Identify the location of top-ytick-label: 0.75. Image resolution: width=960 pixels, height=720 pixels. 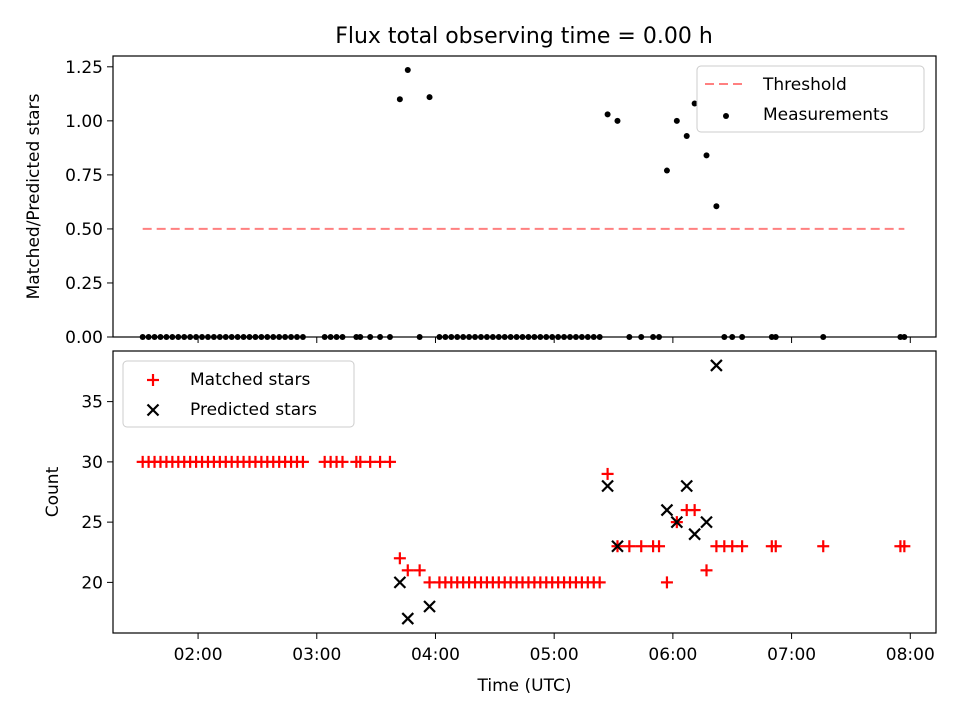
(84, 176).